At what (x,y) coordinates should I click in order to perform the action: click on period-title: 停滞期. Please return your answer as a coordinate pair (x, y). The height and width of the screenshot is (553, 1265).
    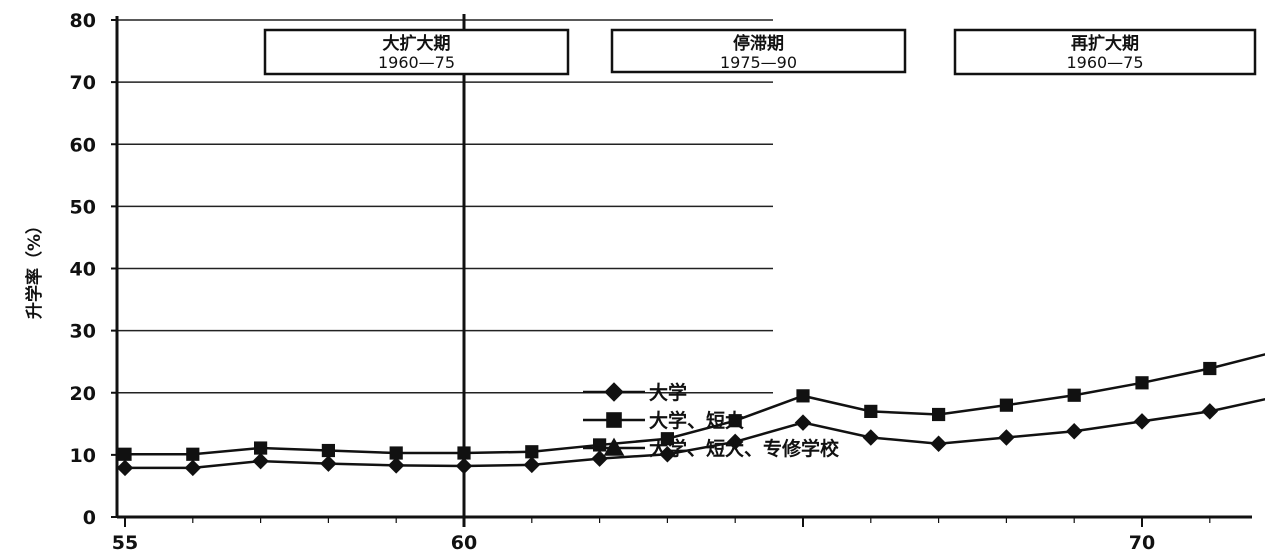
    Looking at the image, I should click on (758, 43).